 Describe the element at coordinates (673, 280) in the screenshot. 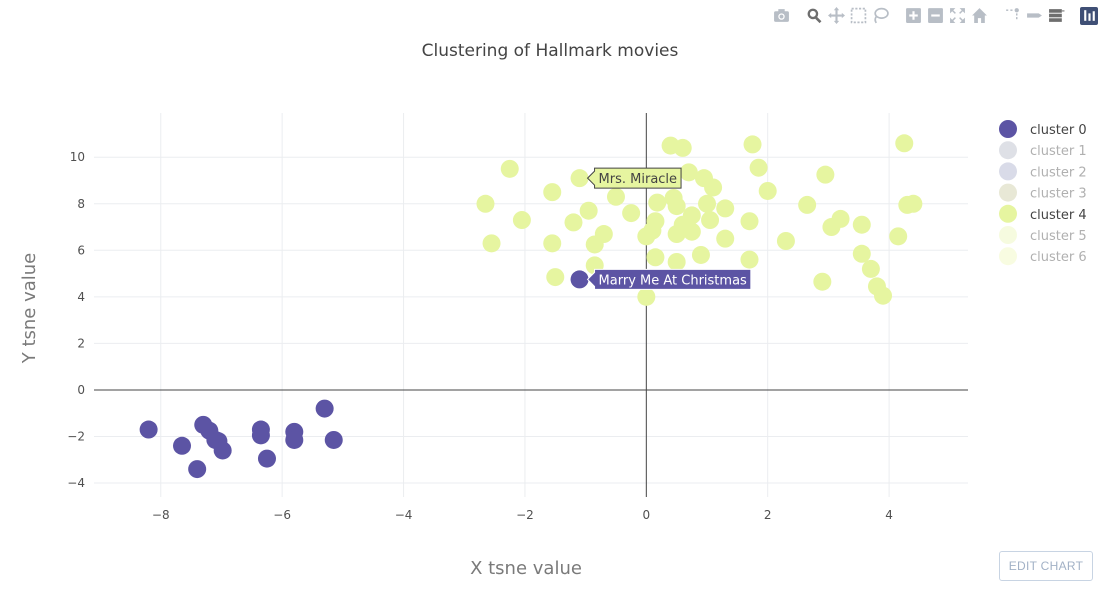

I see `svg-text: Marry Me At Christmas` at that location.